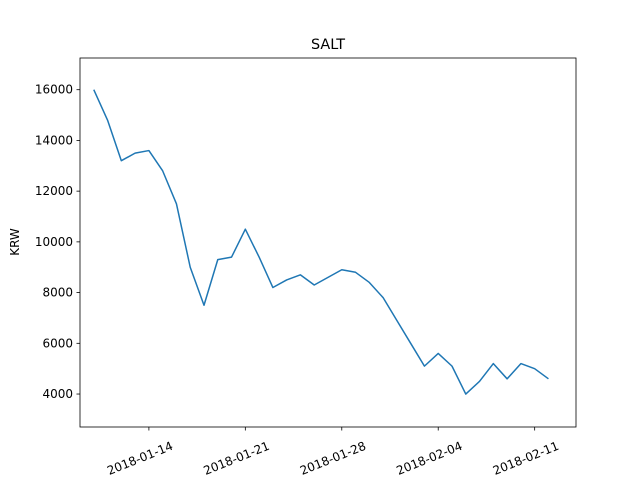 This screenshot has width=640, height=484. Describe the element at coordinates (54, 90) in the screenshot. I see `y-tick-label: 16000` at that location.